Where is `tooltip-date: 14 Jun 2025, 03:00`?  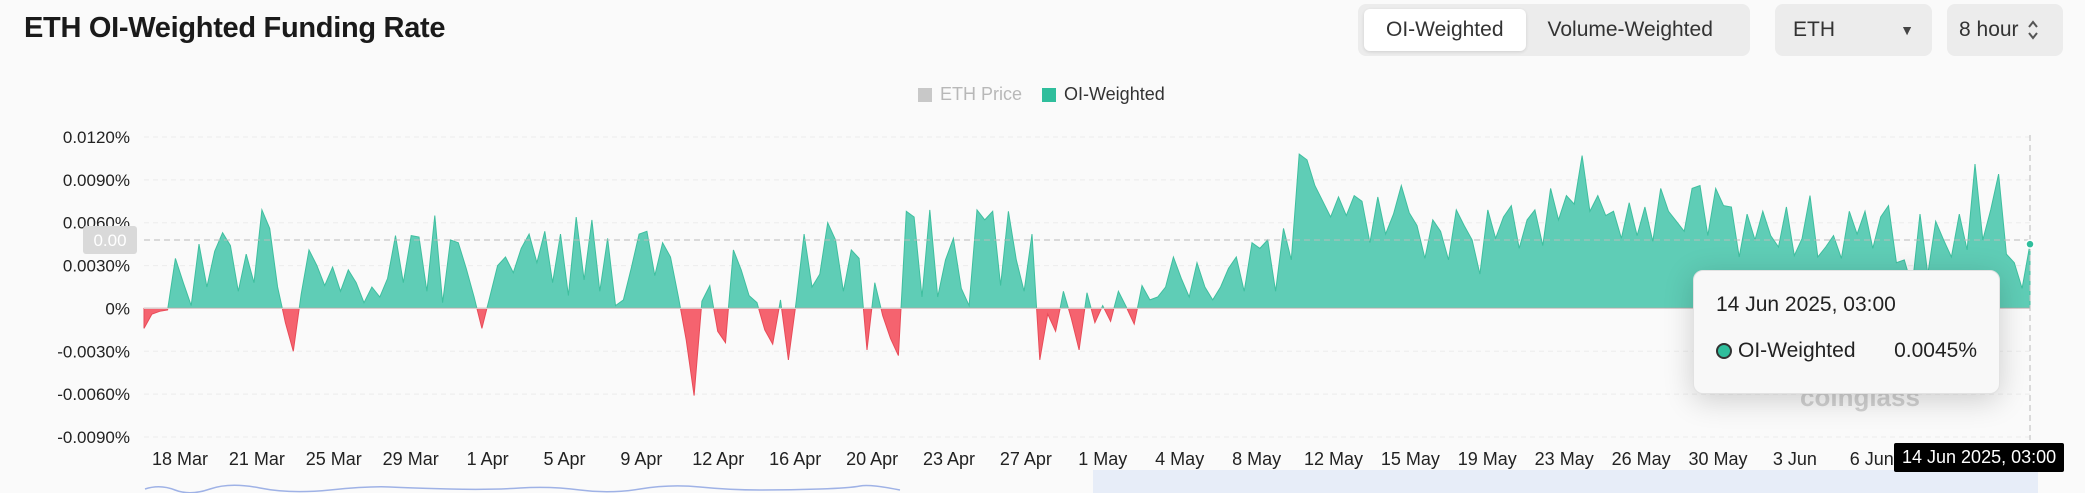 tooltip-date: 14 Jun 2025, 03:00 is located at coordinates (1806, 304).